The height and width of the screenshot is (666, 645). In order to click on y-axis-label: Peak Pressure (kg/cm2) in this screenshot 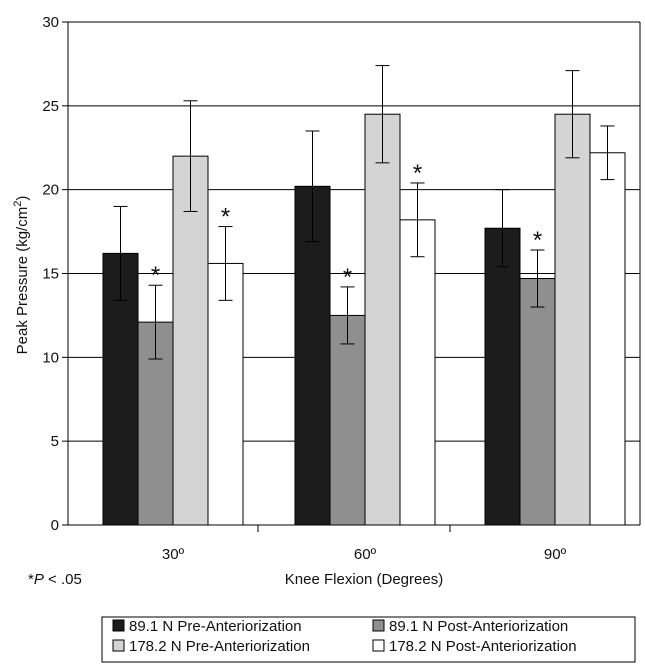, I will do `click(21, 275)`.